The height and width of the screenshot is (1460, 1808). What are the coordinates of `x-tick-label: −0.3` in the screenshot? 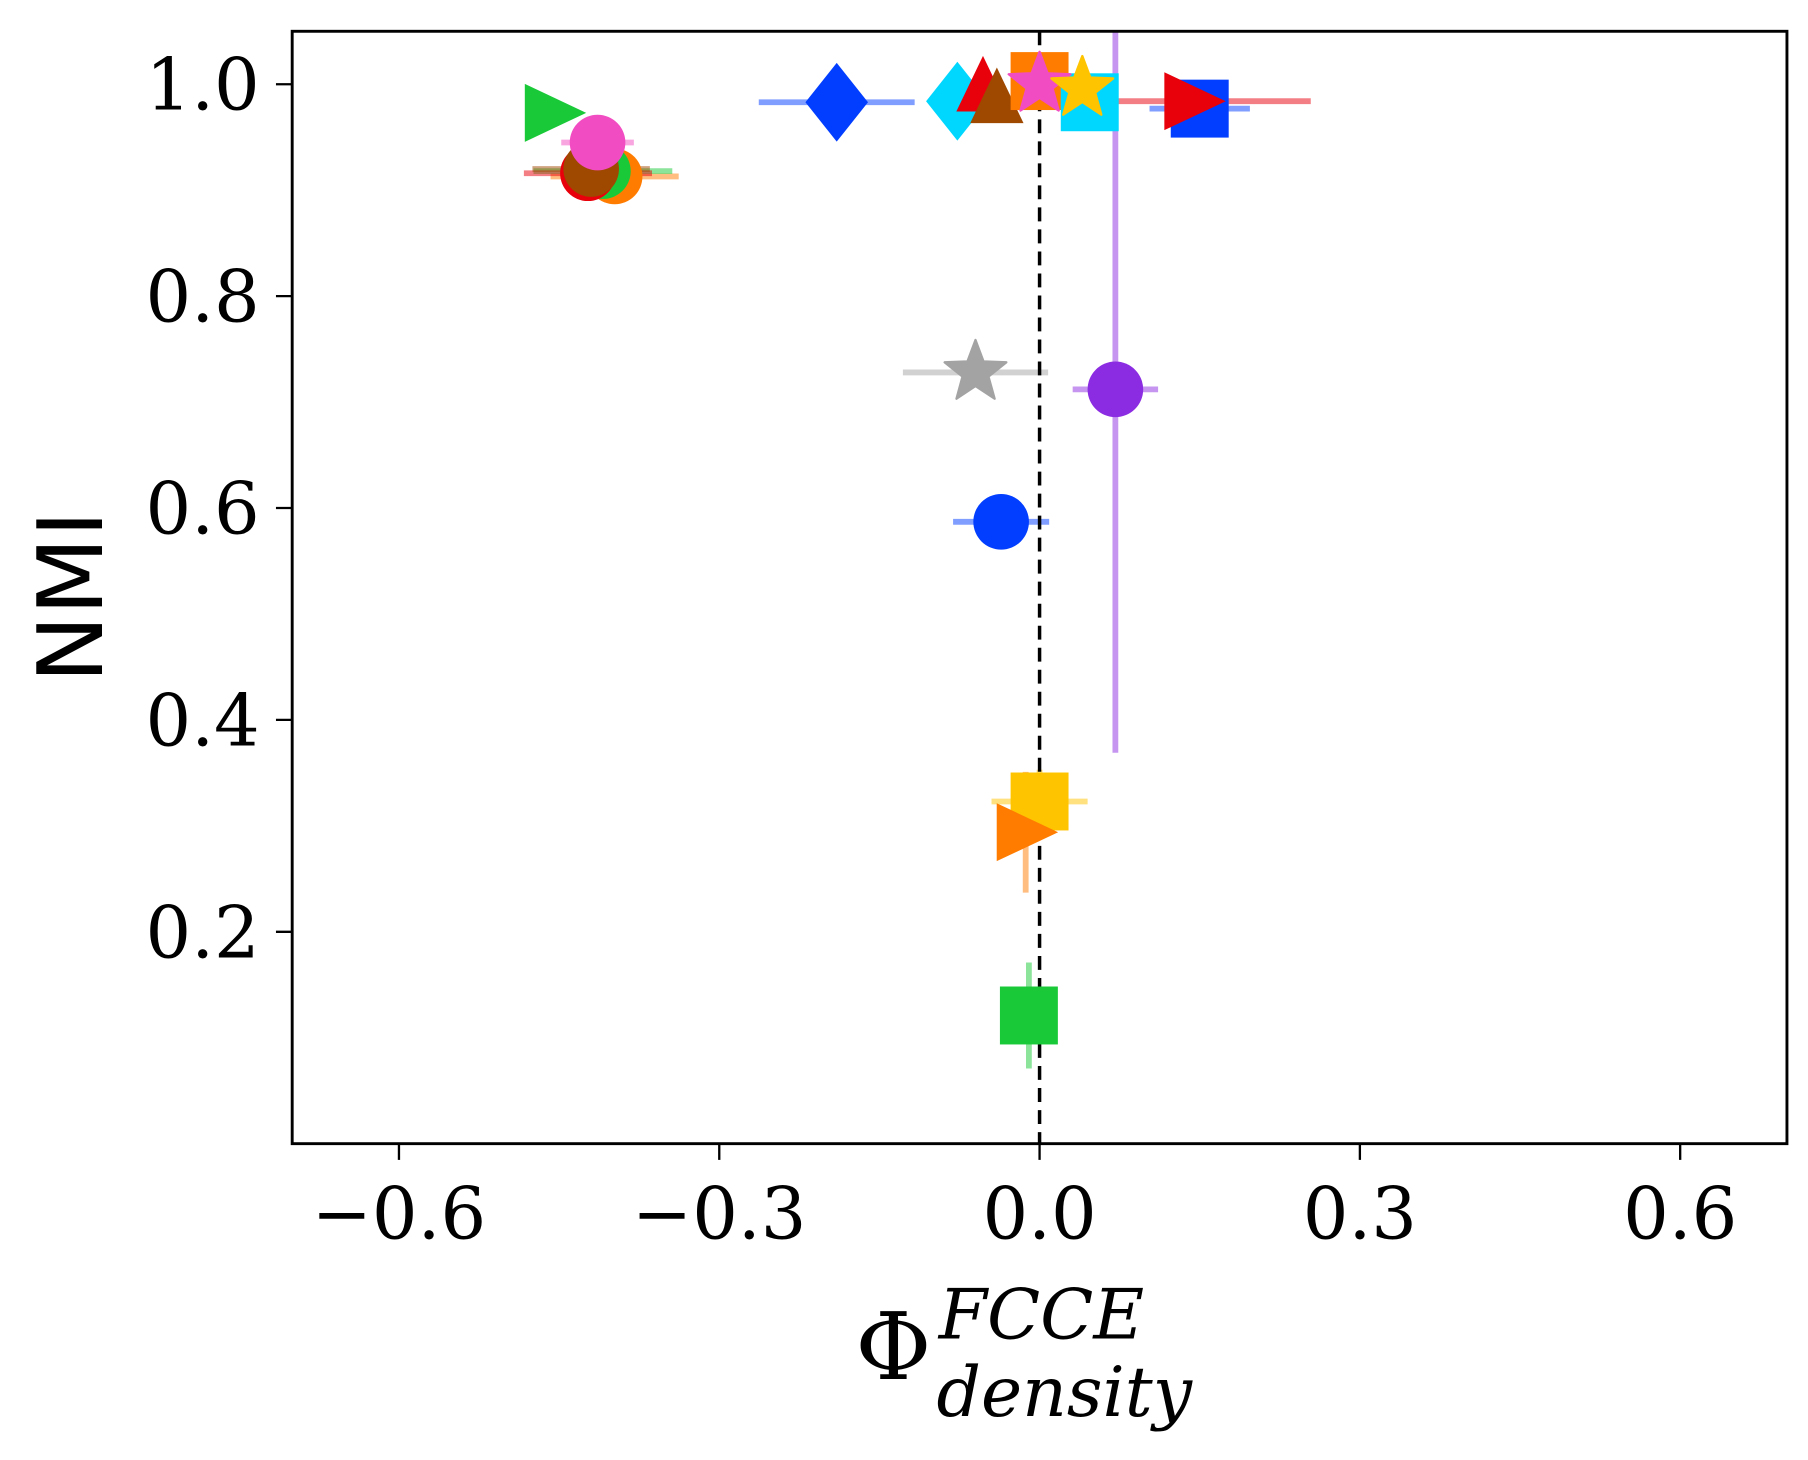 It's located at (719, 1214).